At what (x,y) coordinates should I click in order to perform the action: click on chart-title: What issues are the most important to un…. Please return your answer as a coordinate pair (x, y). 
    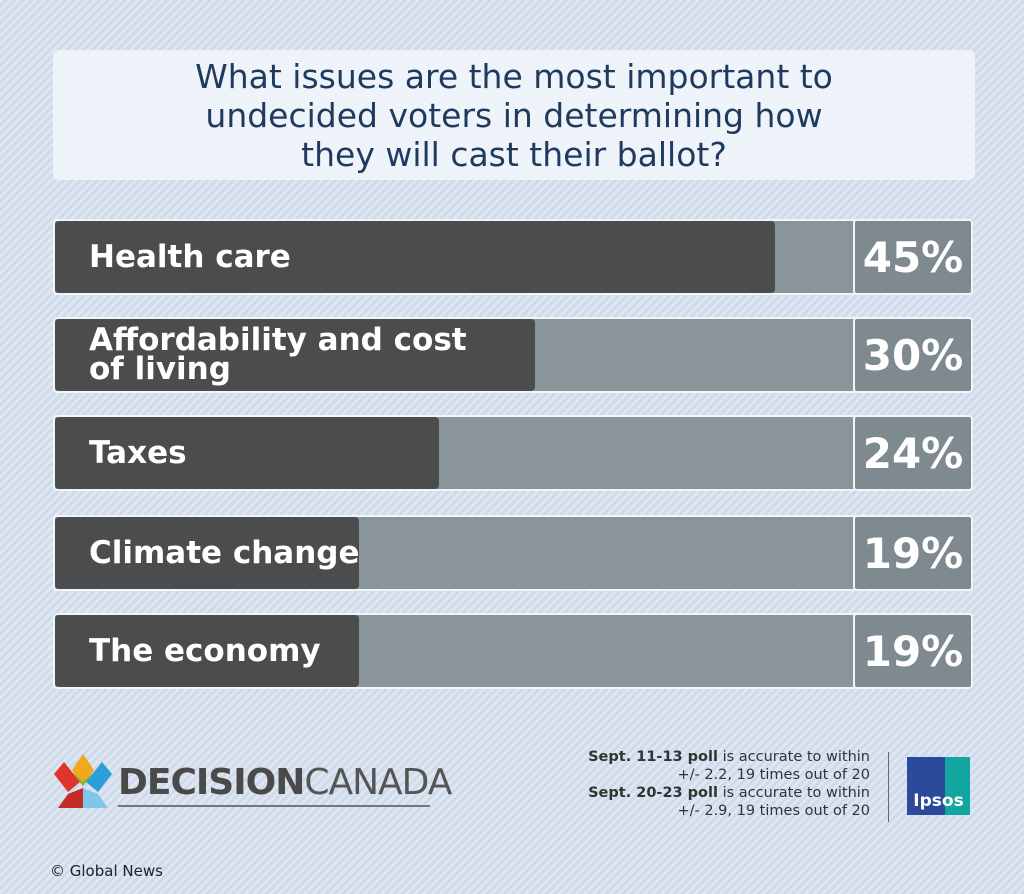
    Looking at the image, I should click on (514, 115).